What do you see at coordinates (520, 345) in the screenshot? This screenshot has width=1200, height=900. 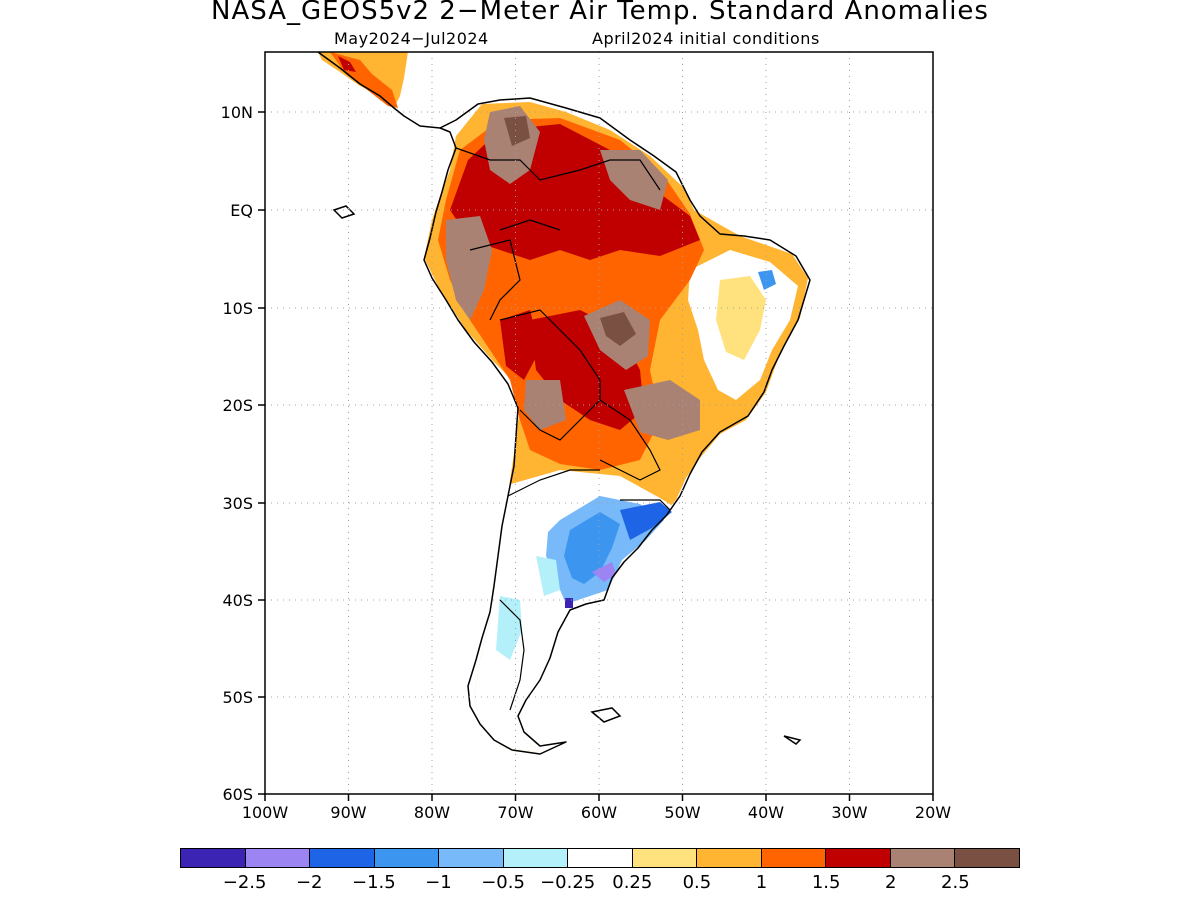 I see `bolivia-hot` at bounding box center [520, 345].